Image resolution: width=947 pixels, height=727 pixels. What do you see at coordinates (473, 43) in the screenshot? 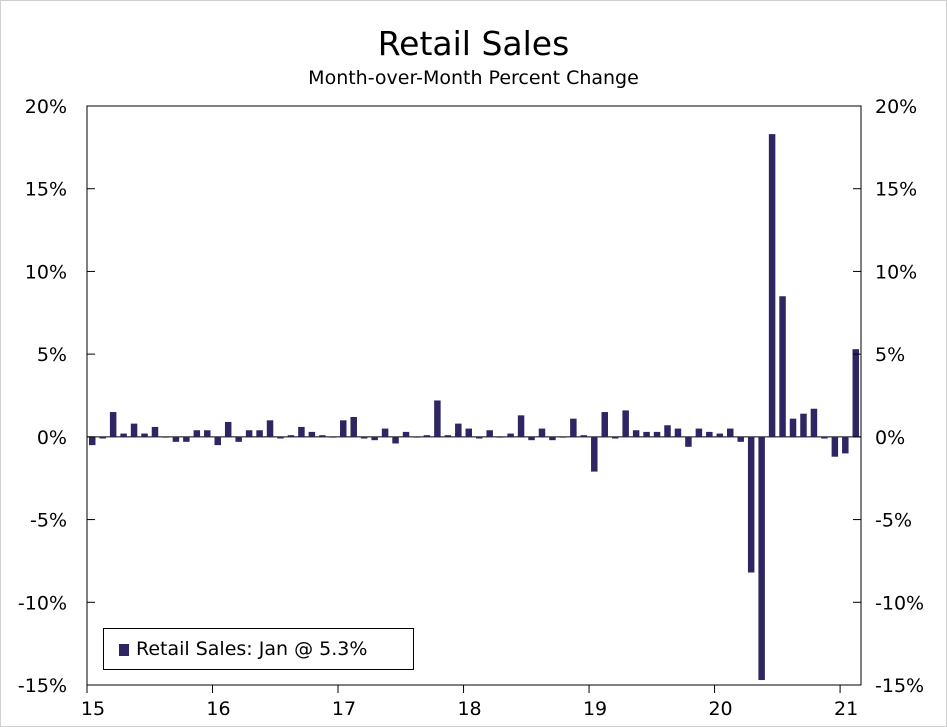
I see `chart-title: Retail Sales` at bounding box center [473, 43].